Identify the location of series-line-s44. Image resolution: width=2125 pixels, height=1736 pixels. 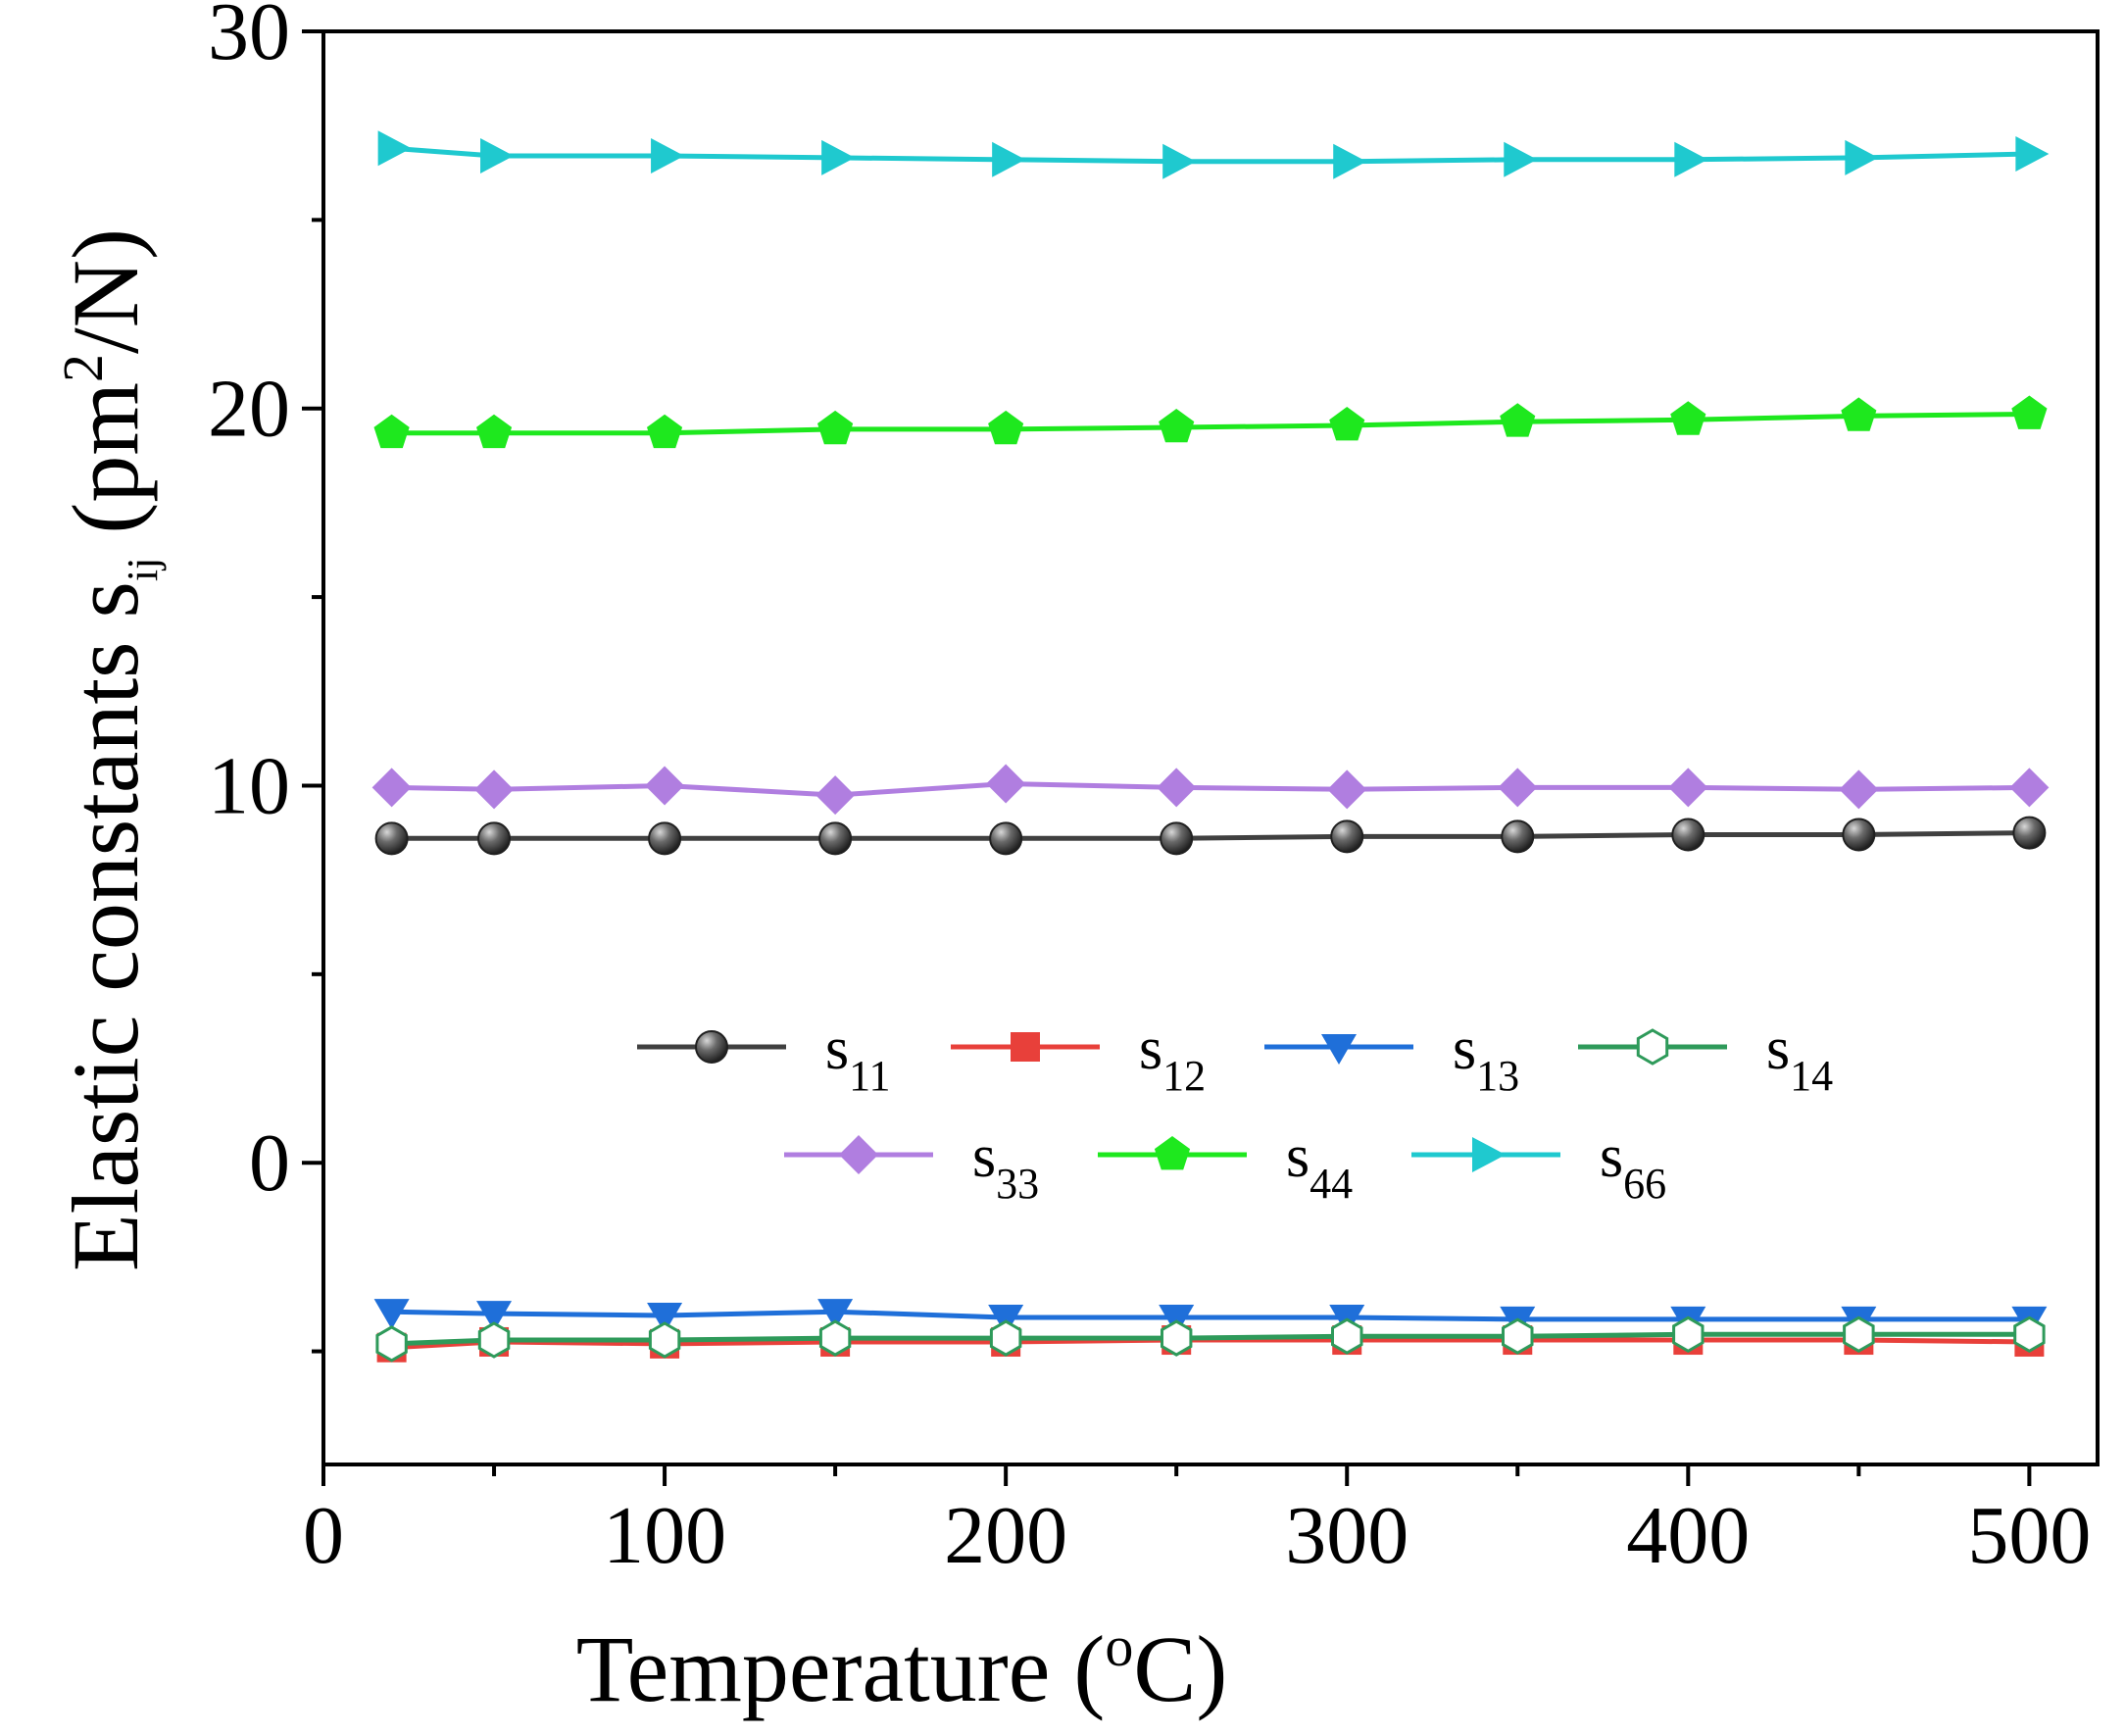
(1211, 424).